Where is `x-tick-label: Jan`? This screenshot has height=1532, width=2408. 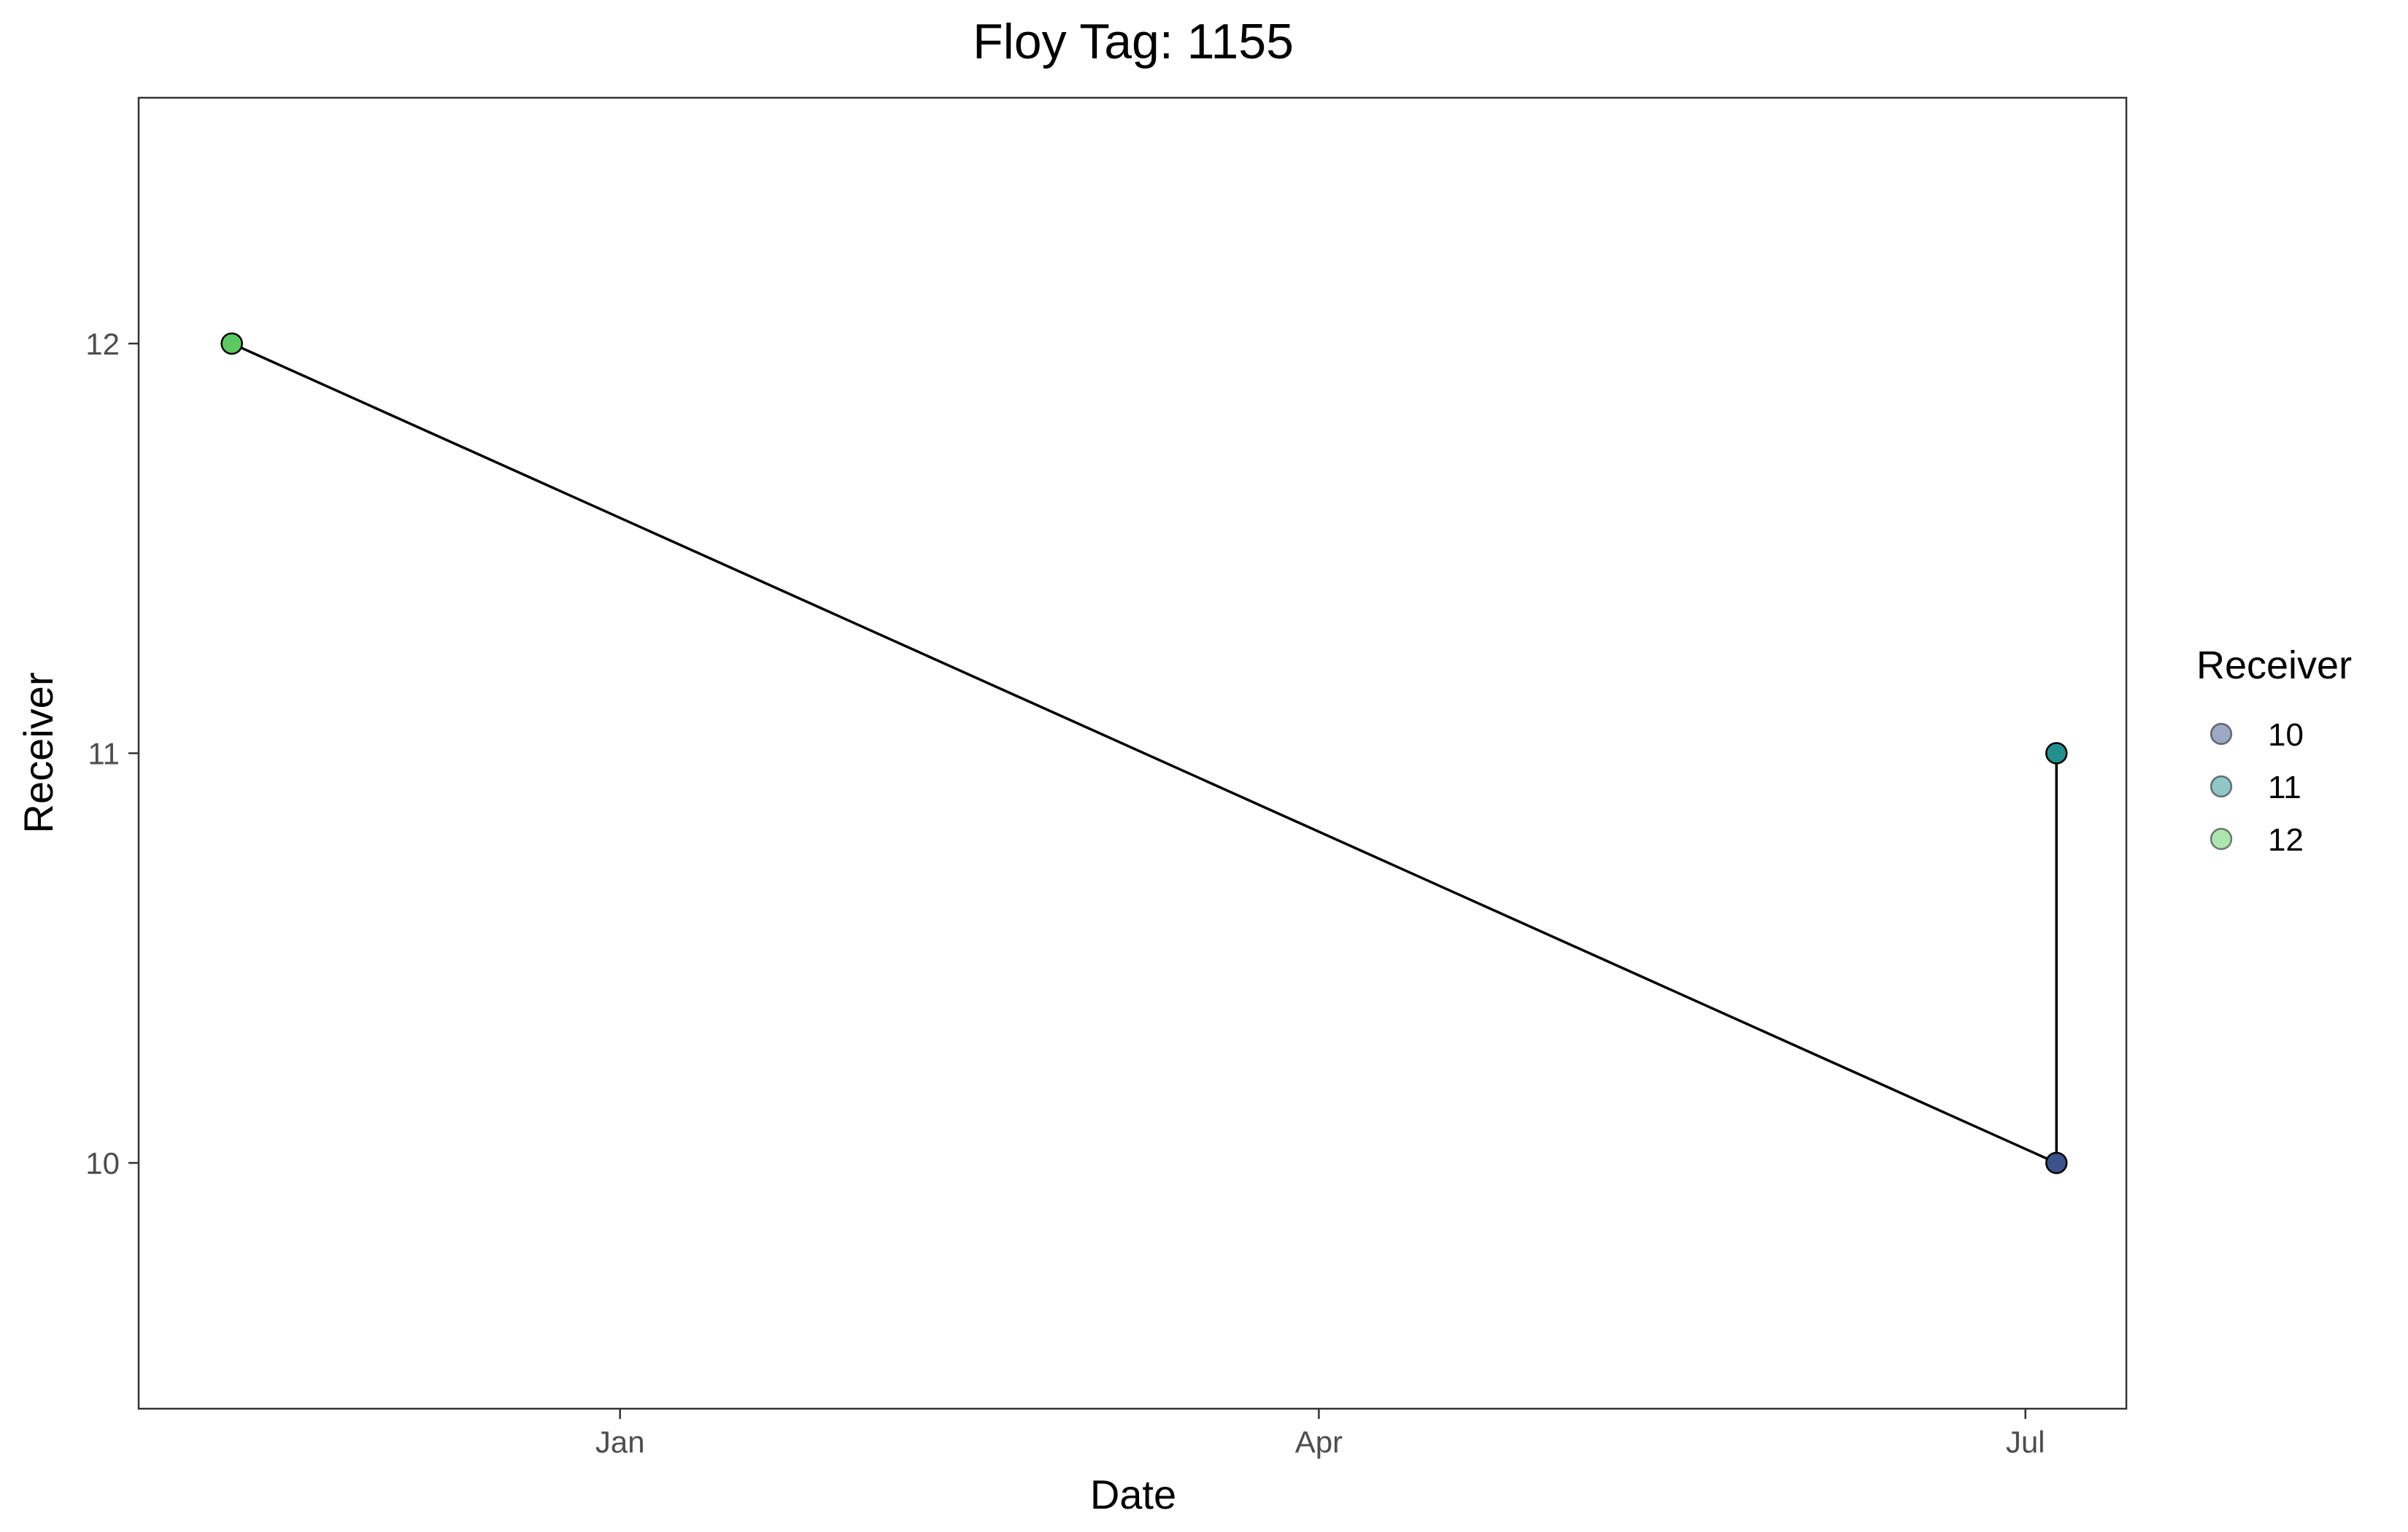
x-tick-label: Jan is located at coordinates (620, 1442).